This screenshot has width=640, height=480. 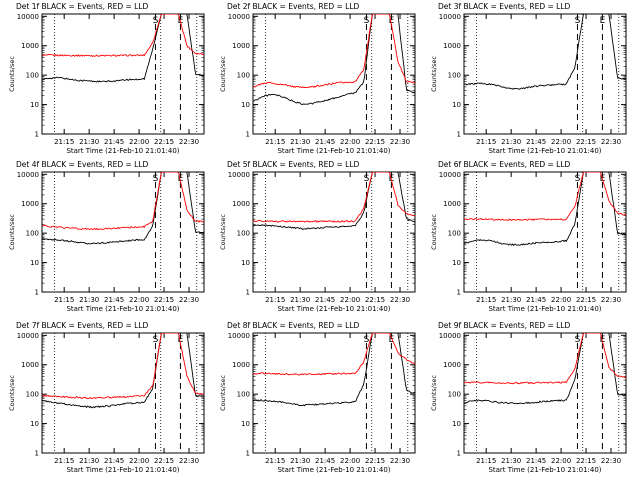 What do you see at coordinates (82, 325) in the screenshot?
I see `panel-title: Det 7f BLACK = Events, RED = LLD` at bounding box center [82, 325].